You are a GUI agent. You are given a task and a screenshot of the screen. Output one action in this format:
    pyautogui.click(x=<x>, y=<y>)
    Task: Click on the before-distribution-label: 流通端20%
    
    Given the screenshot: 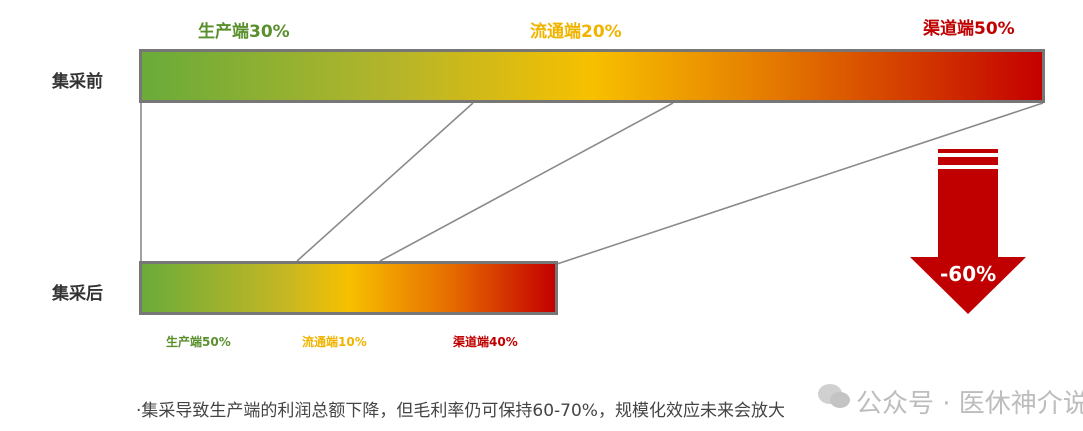 What is the action you would take?
    pyautogui.click(x=576, y=32)
    